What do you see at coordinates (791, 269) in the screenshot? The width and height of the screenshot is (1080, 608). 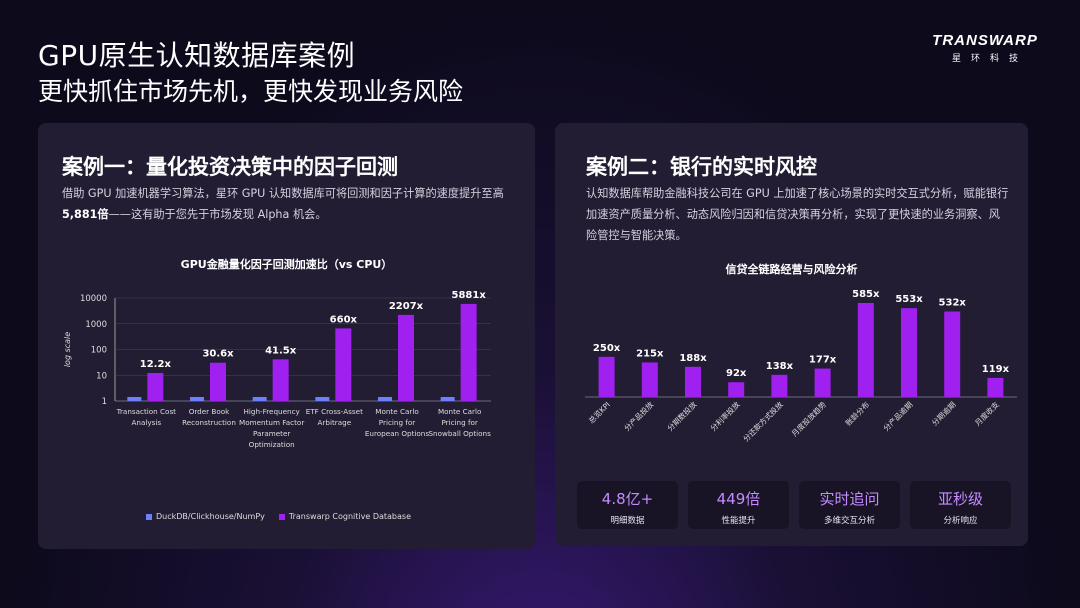 I see `chart2-title: 信贷全链路经营与风险分析` at bounding box center [791, 269].